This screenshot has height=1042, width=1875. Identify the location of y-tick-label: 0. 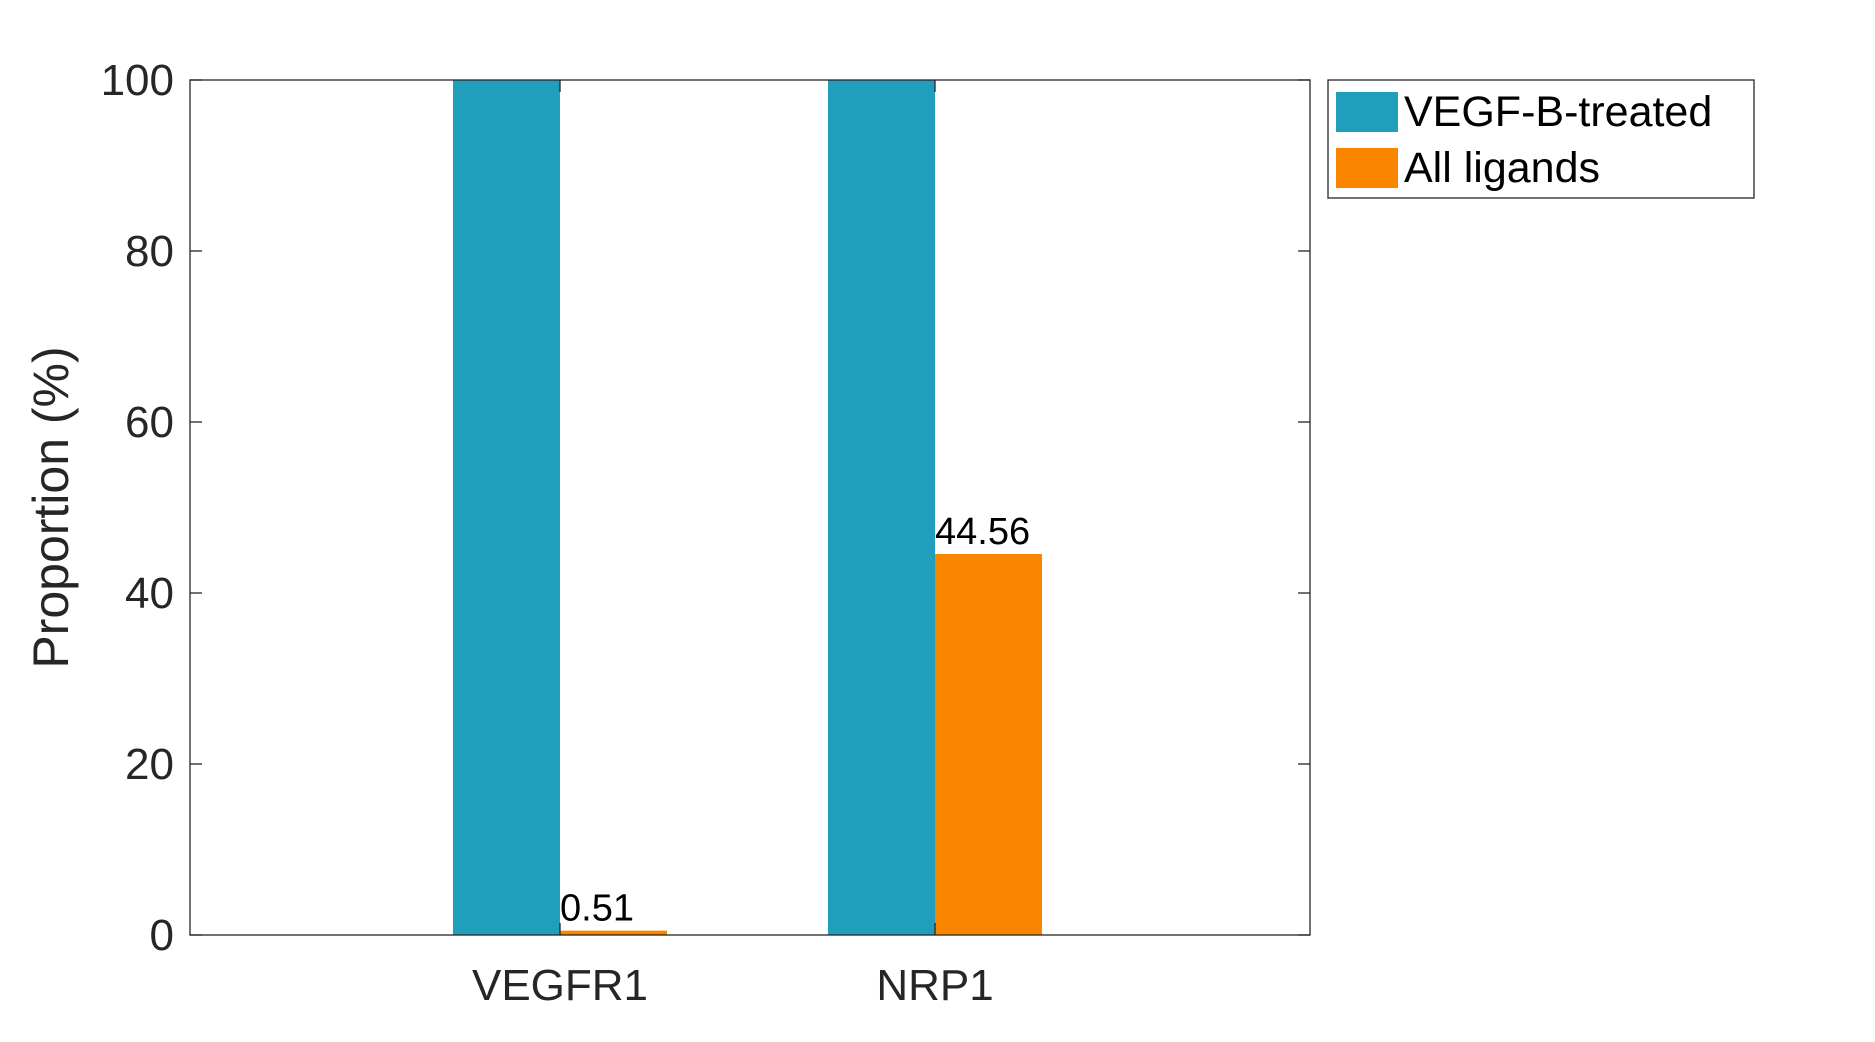
(162, 935).